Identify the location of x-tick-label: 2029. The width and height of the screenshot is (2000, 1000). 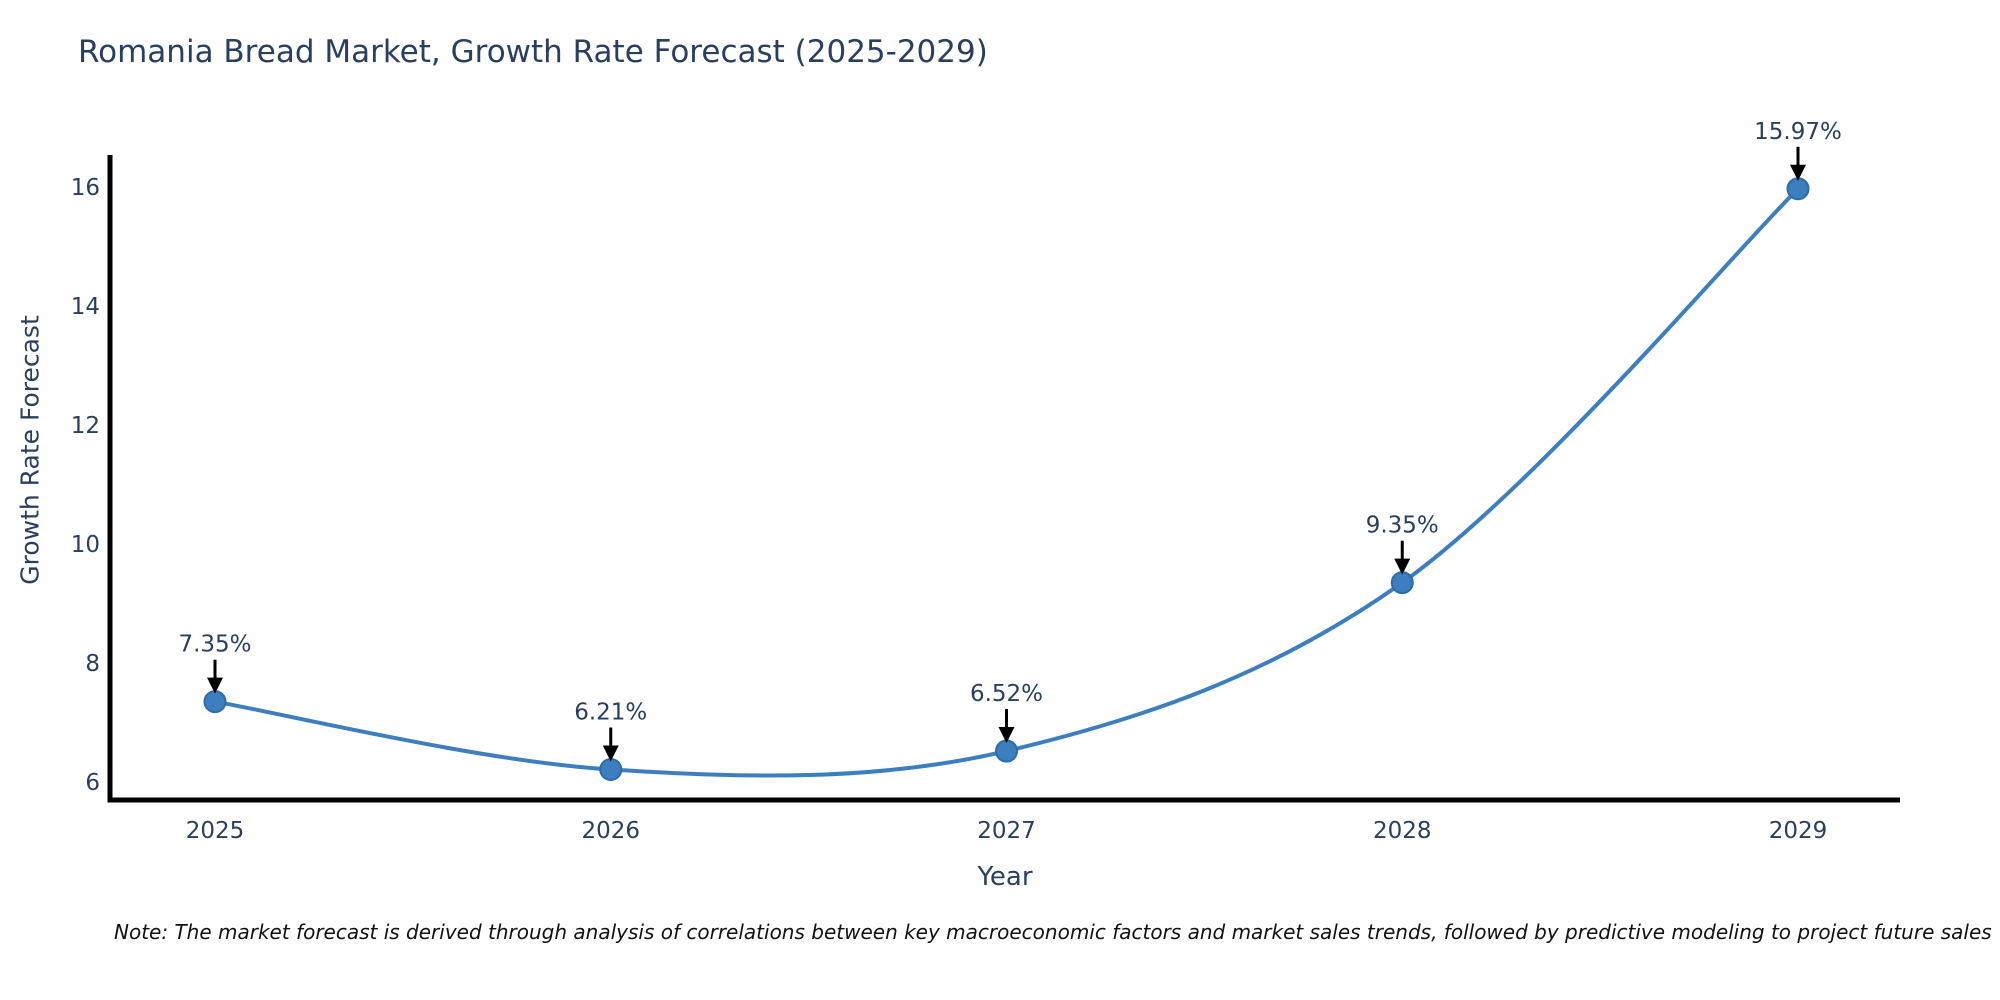
(1798, 831).